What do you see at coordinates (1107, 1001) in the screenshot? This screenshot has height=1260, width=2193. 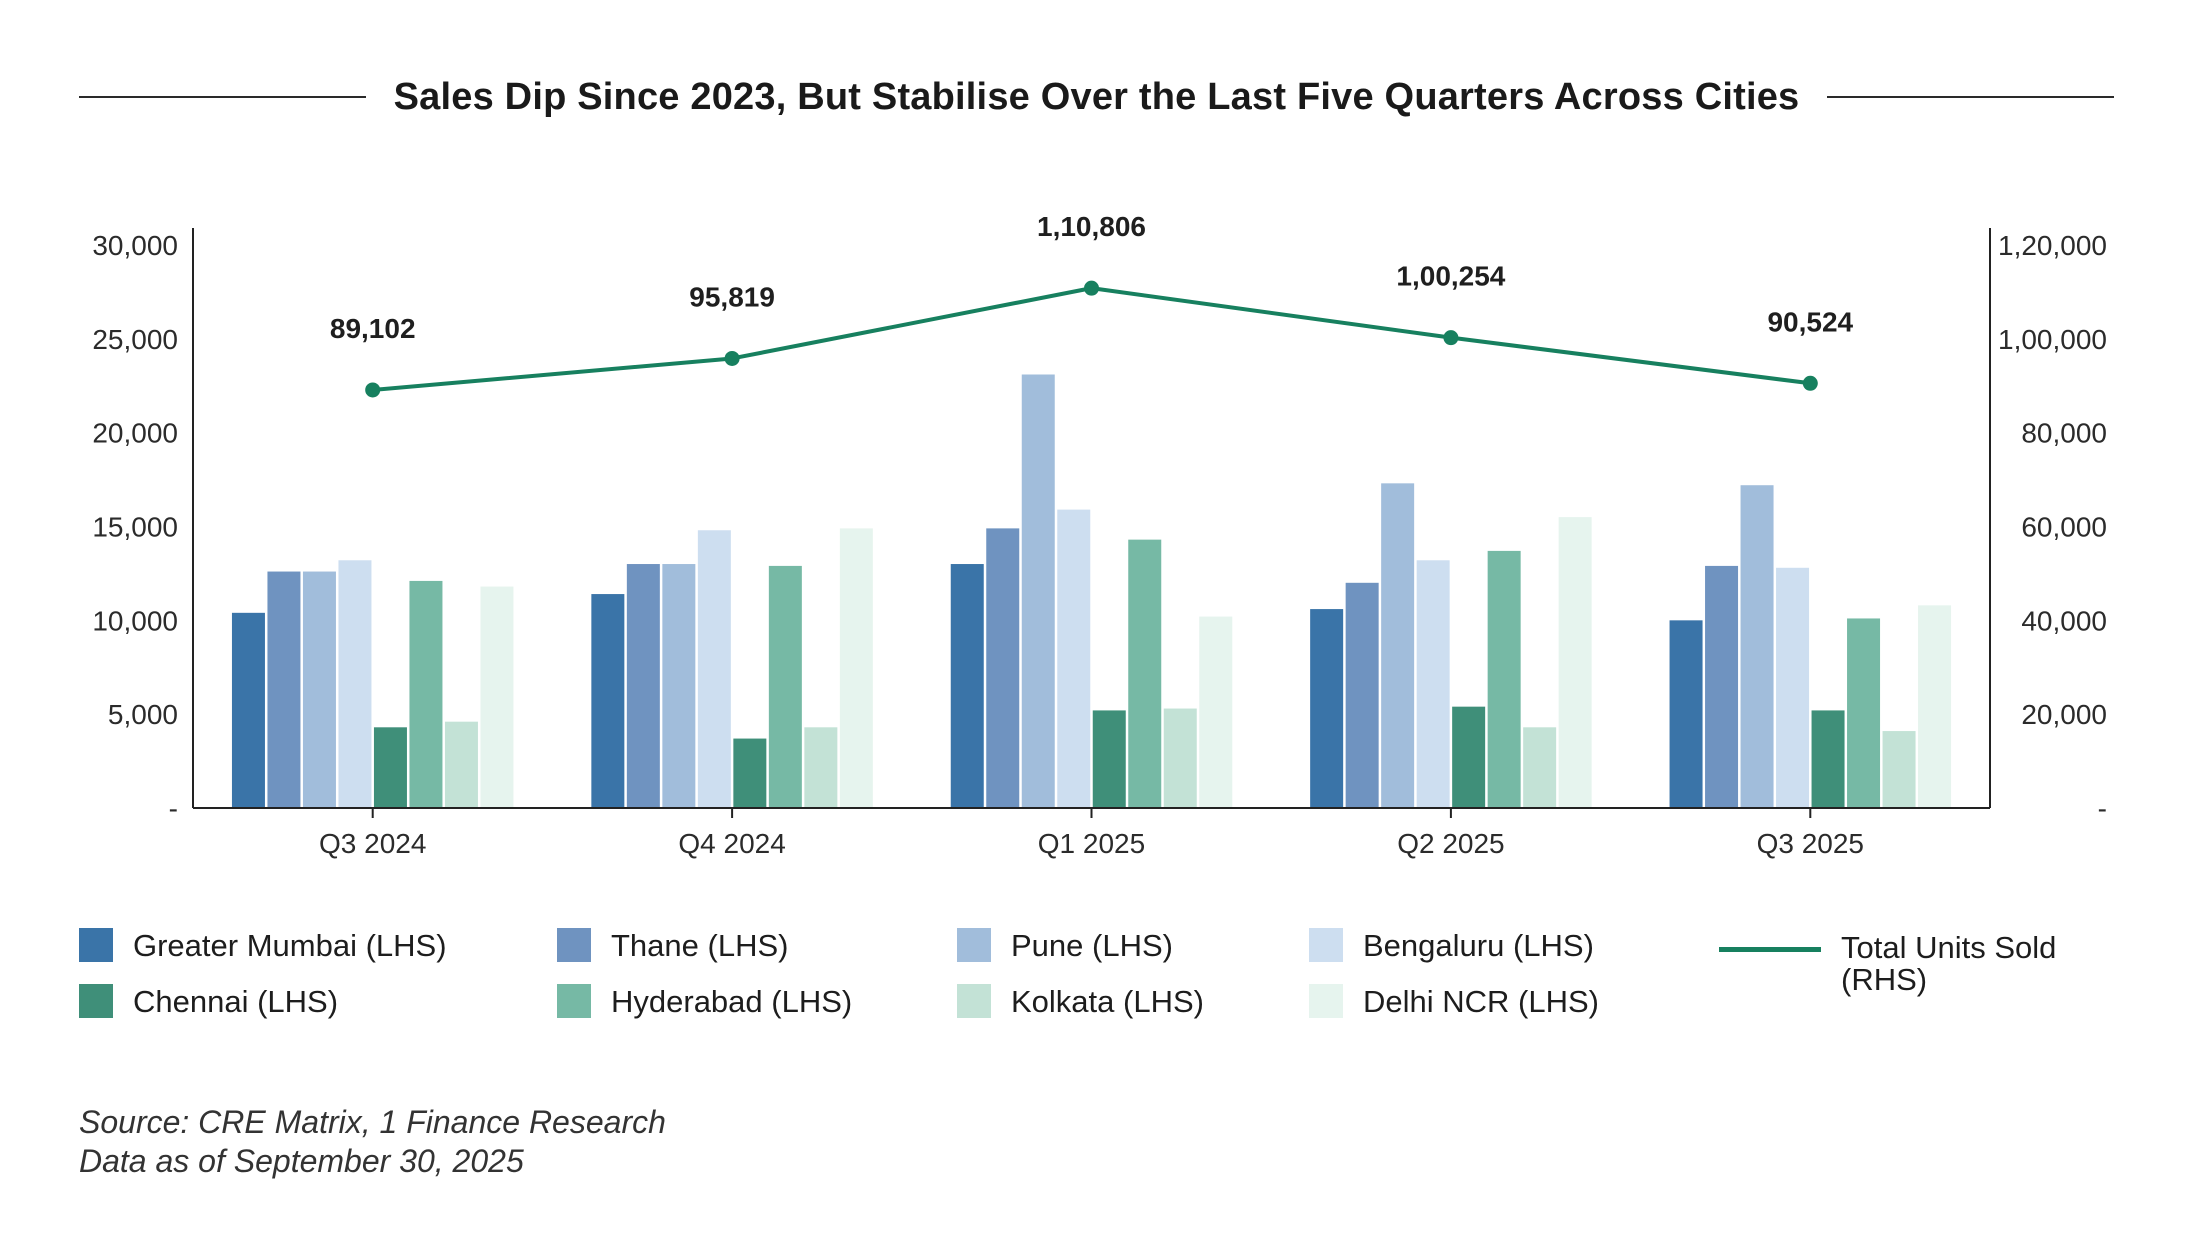 I see `legend-label: Kolkata (LHS)` at bounding box center [1107, 1001].